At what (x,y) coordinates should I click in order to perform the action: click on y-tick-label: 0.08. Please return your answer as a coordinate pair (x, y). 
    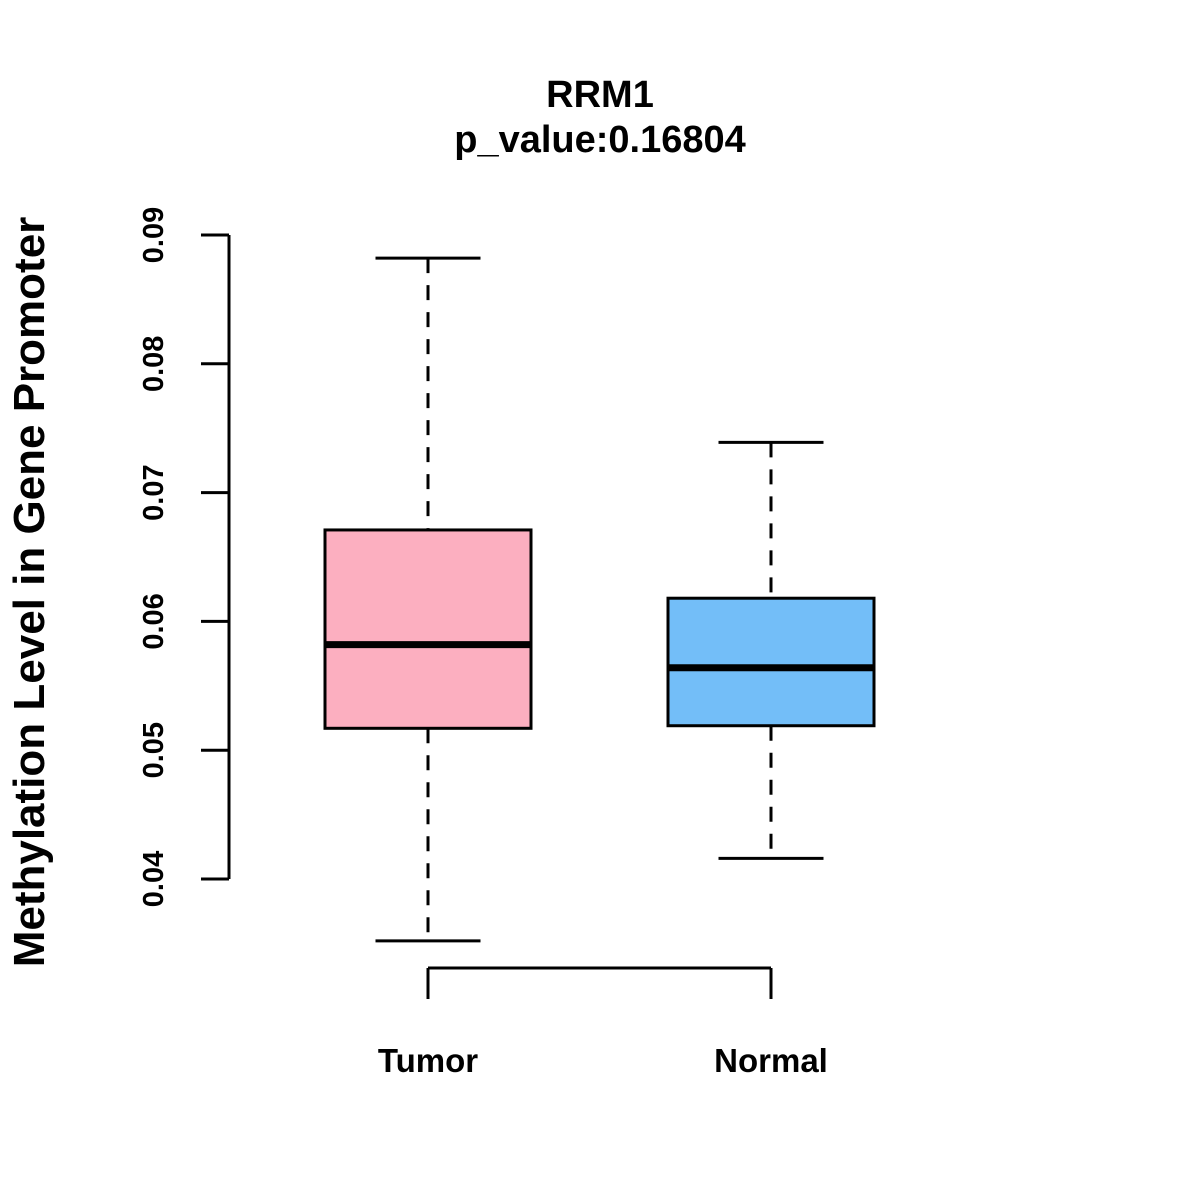
    Looking at the image, I should click on (154, 364).